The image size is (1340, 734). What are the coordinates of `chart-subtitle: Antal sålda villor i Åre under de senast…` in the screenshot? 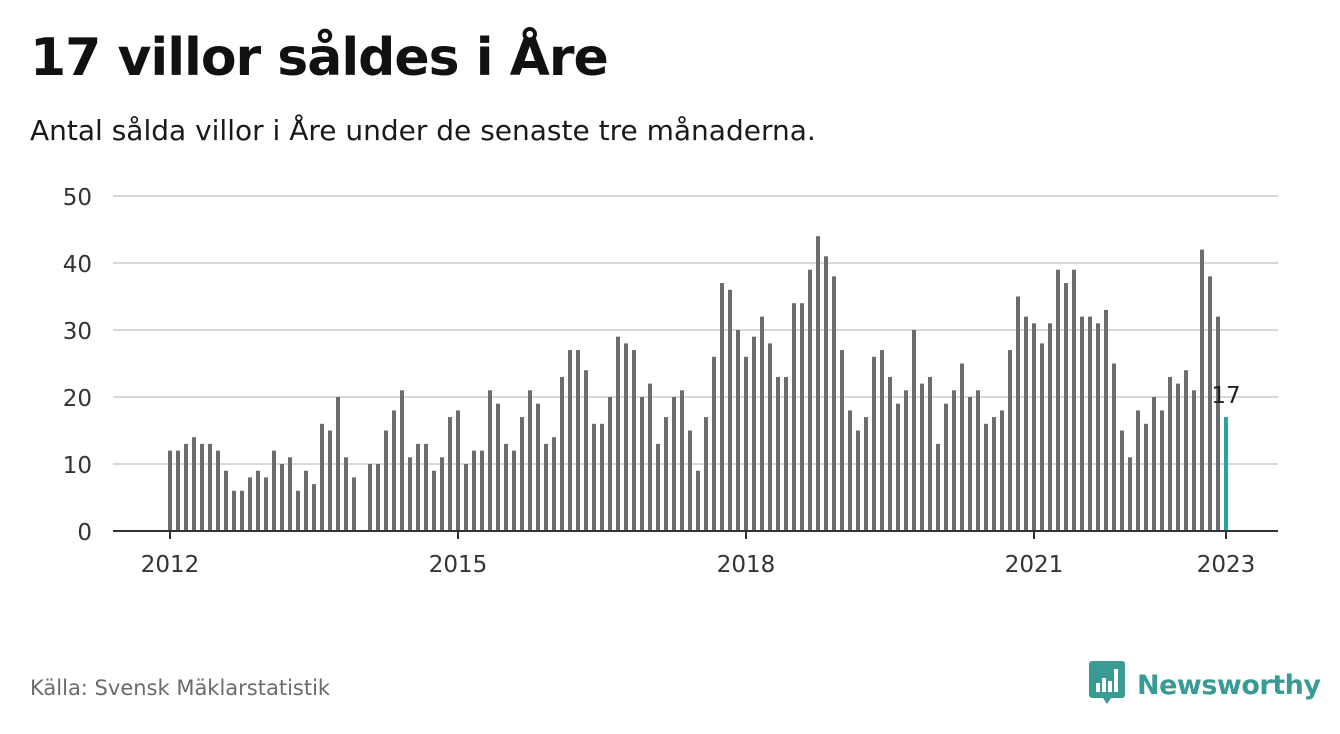 It's located at (423, 130).